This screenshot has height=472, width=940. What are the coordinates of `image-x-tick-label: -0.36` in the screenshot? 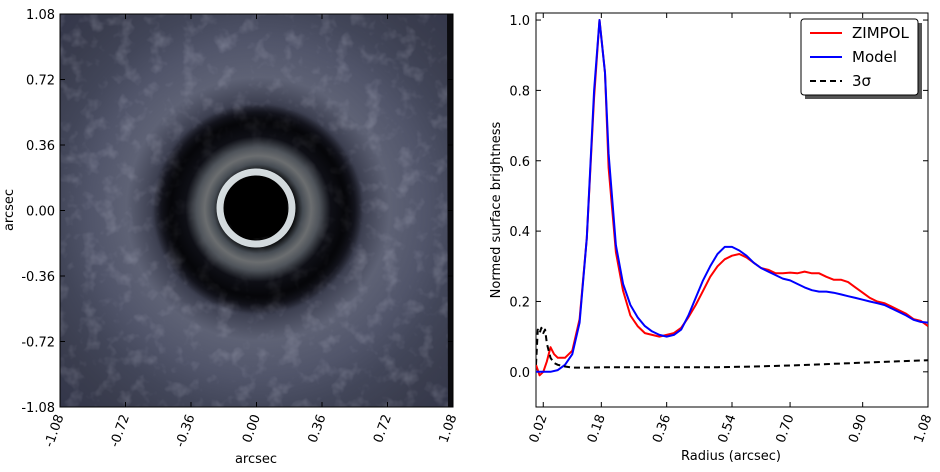 It's located at (186, 431).